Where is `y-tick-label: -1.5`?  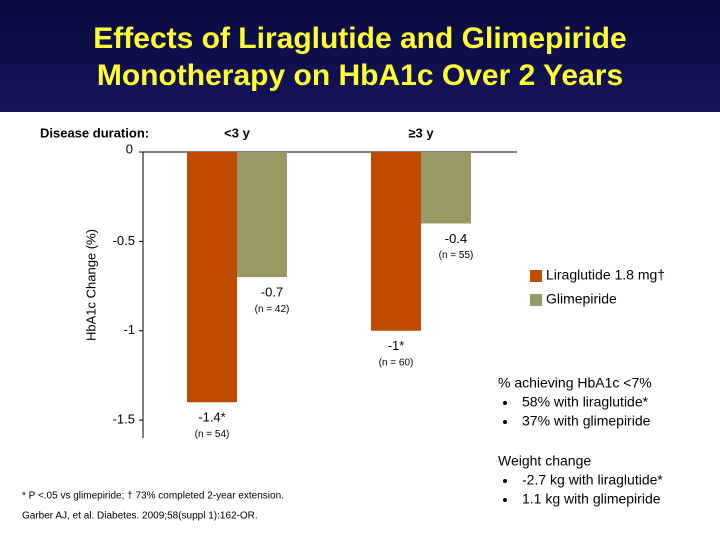 y-tick-label: -1.5 is located at coordinates (124, 419).